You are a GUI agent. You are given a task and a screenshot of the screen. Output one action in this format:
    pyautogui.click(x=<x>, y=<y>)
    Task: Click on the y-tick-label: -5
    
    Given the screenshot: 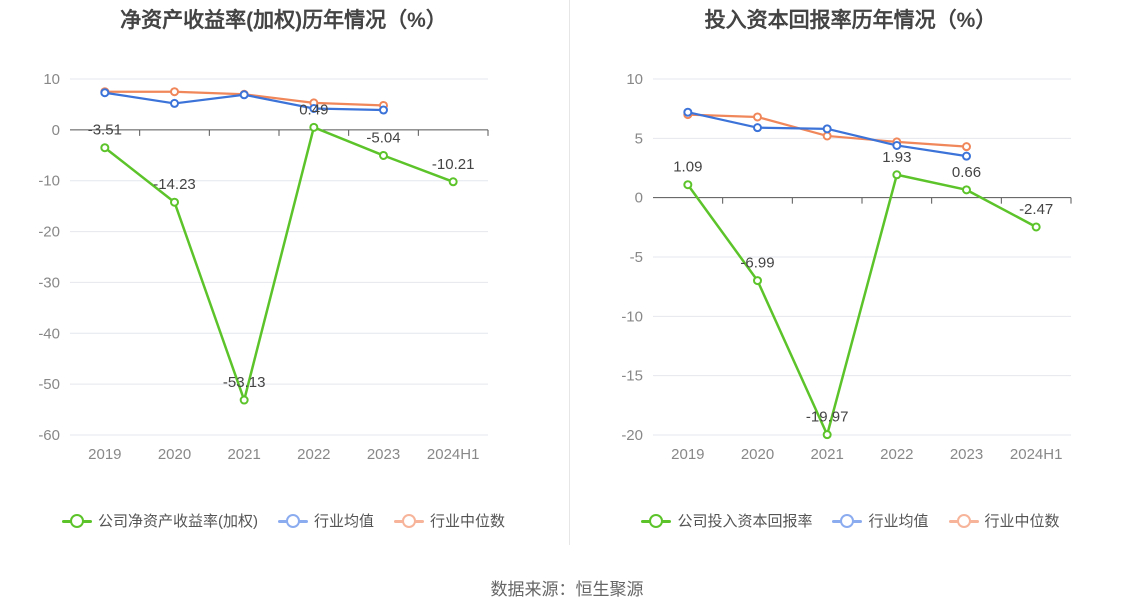 What is the action you would take?
    pyautogui.click(x=636, y=257)
    